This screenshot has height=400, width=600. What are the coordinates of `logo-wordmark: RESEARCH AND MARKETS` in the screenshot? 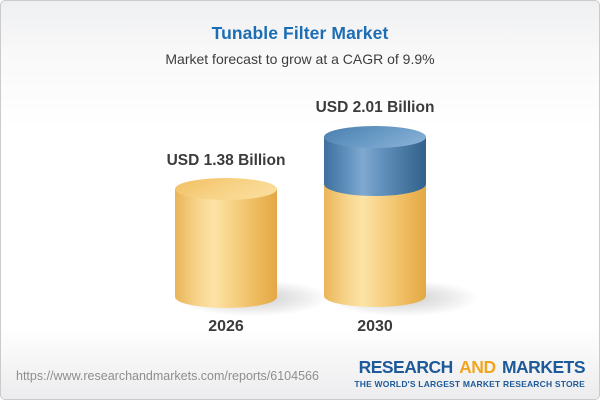 It's located at (470, 367).